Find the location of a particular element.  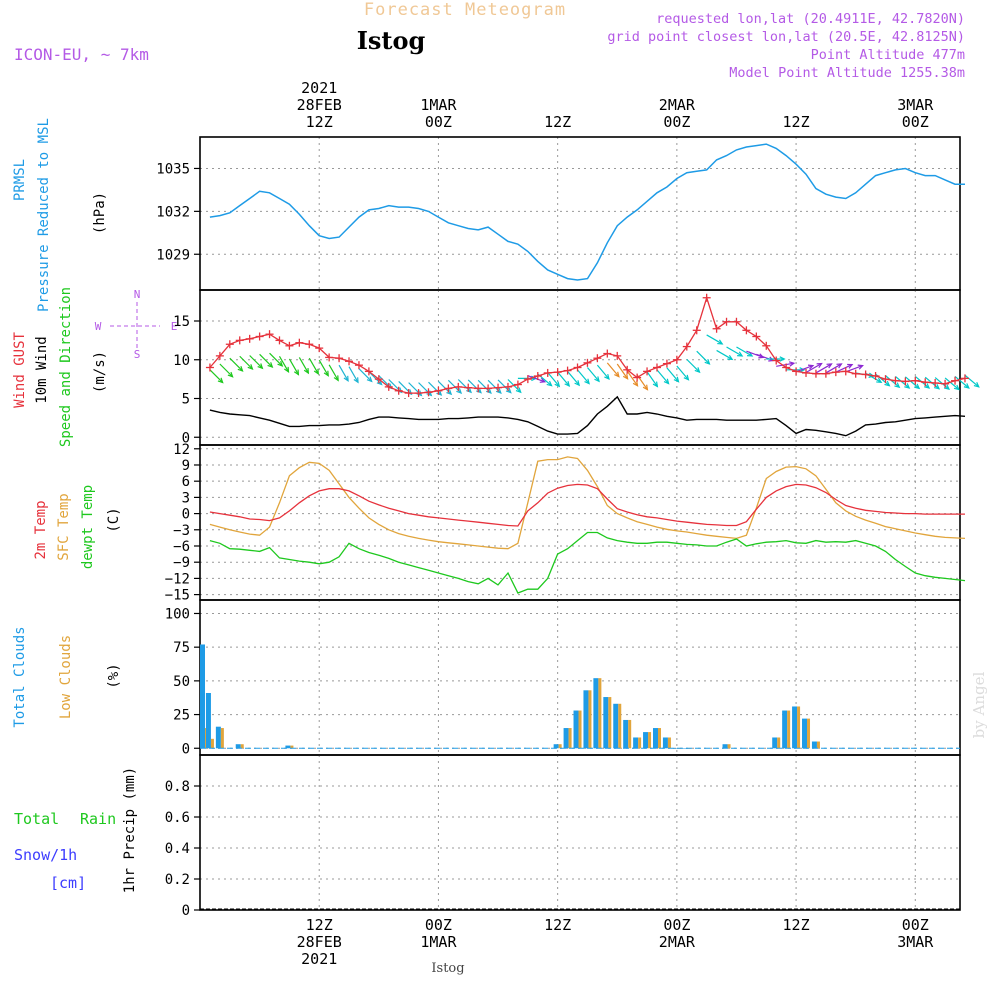

model-label: ICON-EU, ~ 7km is located at coordinates (81, 54).